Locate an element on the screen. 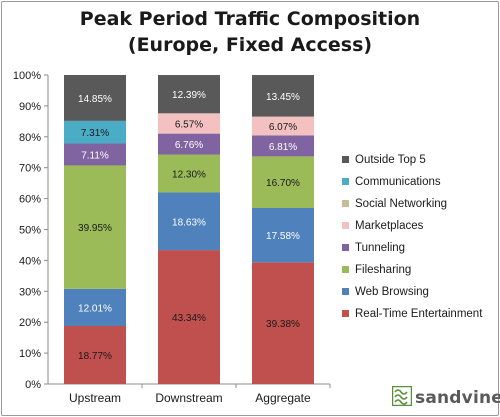 The image size is (500, 417). data-label: 12.39% is located at coordinates (189, 95).